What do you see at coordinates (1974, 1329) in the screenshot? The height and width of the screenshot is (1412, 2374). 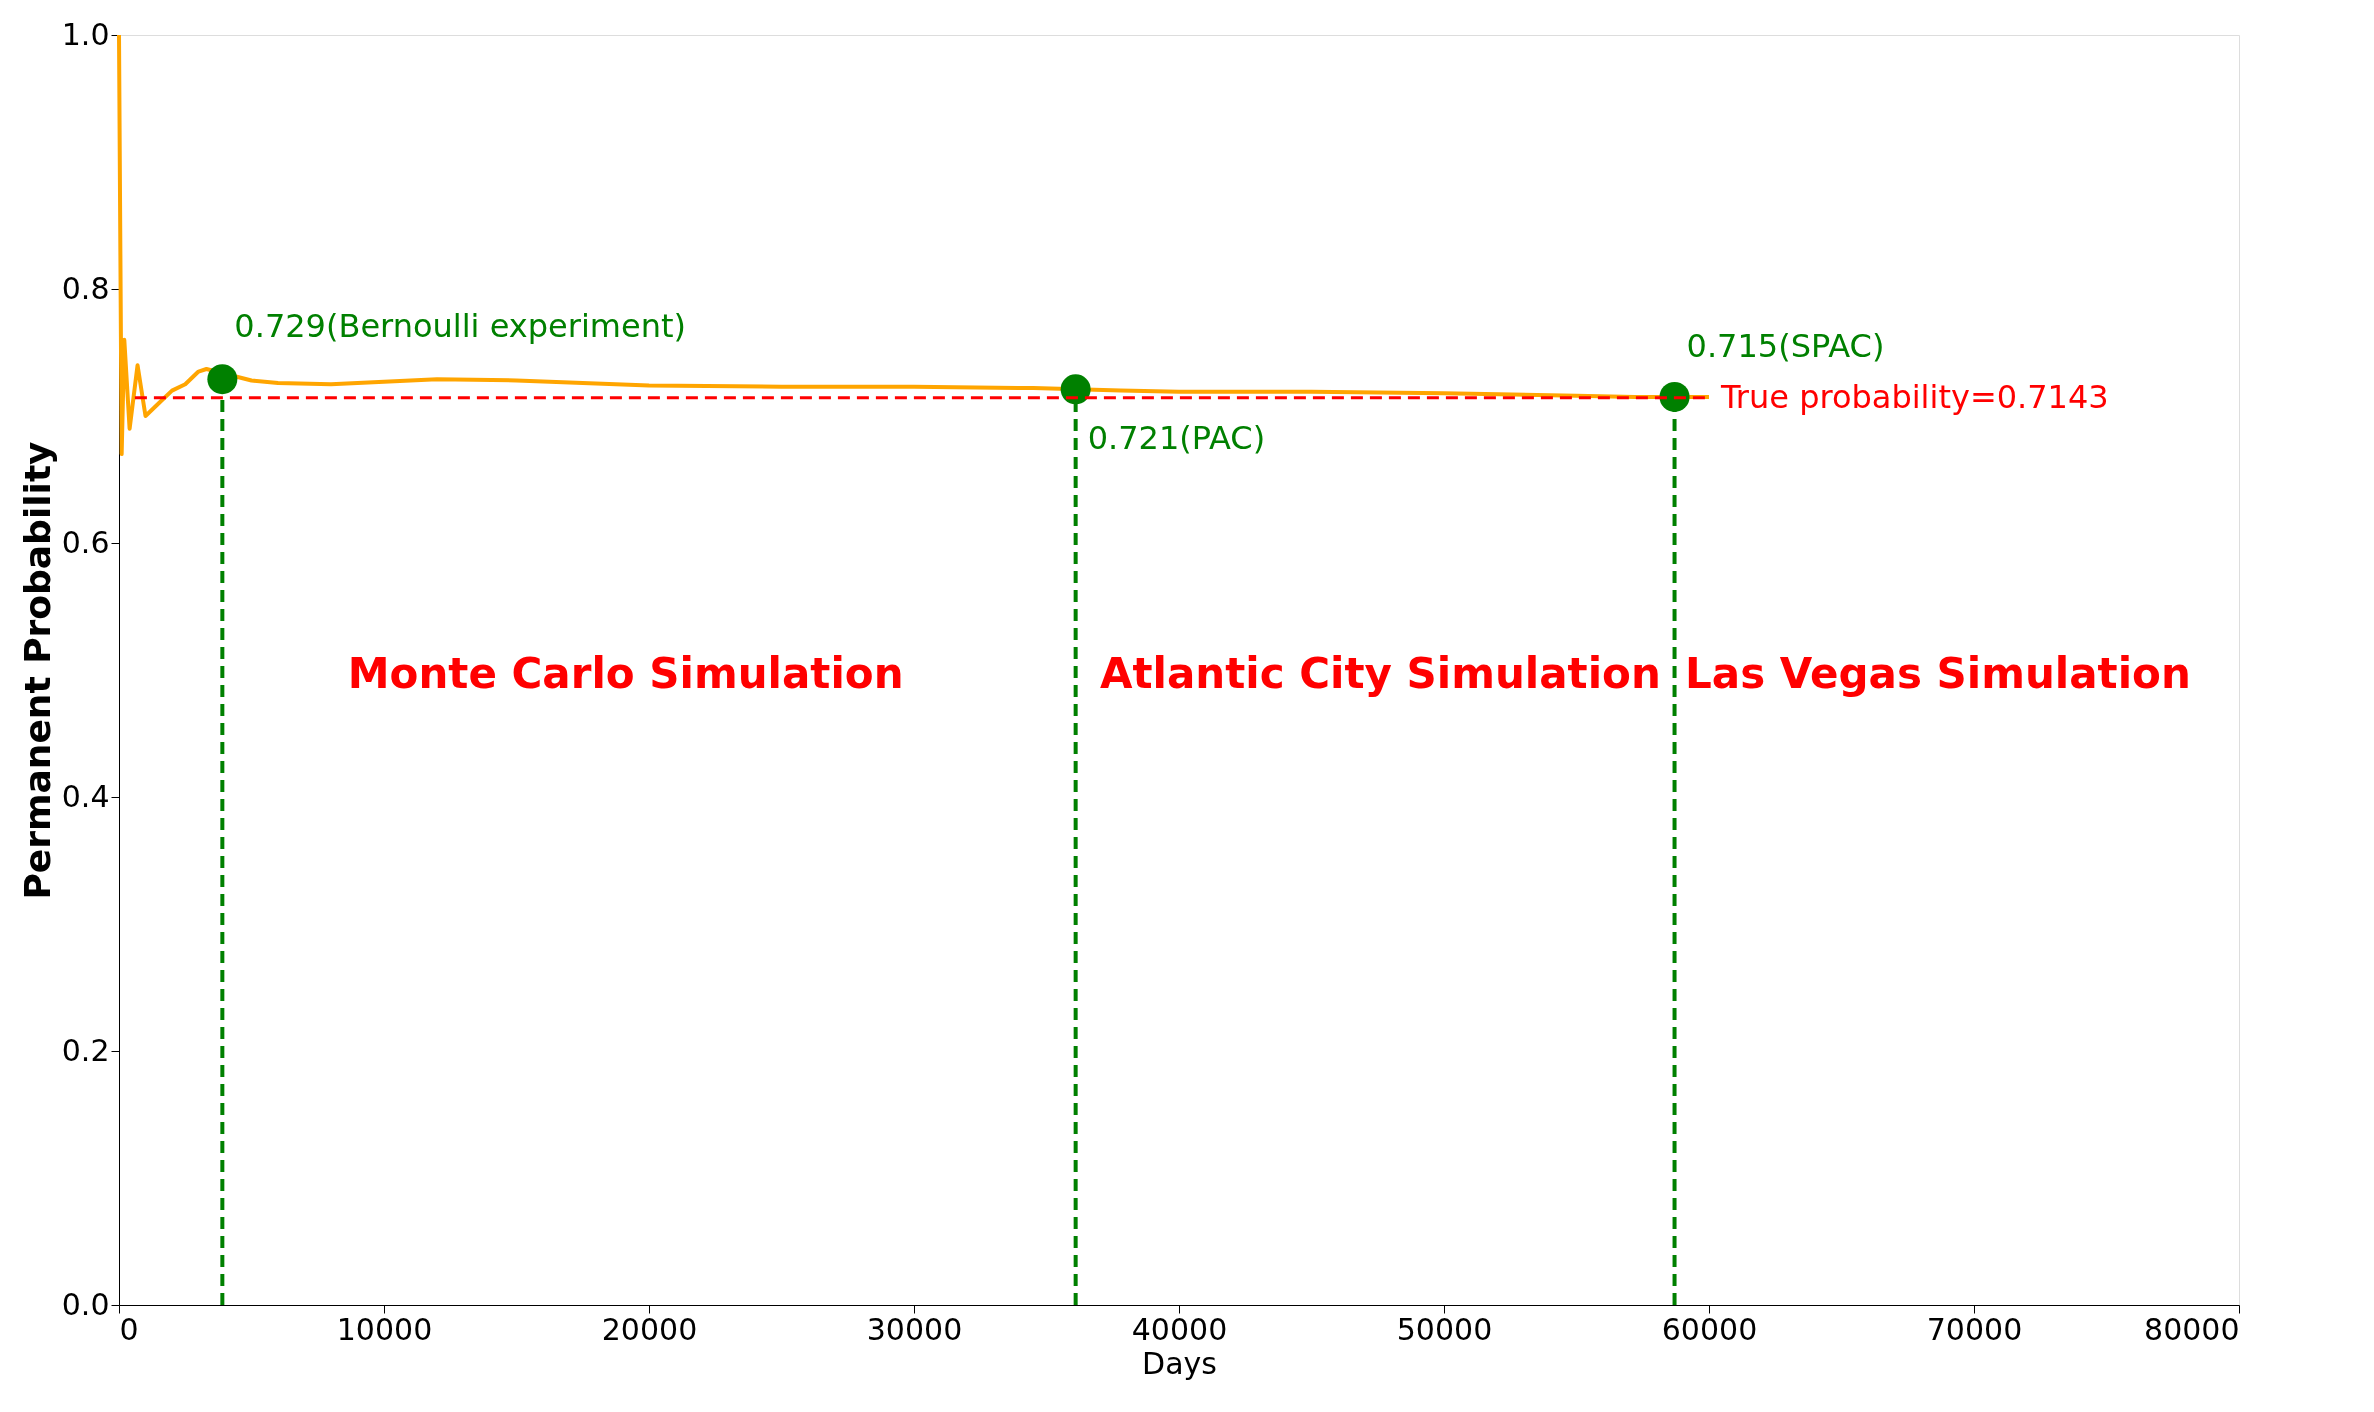 I see `x-tick-label: 70000` at bounding box center [1974, 1329].